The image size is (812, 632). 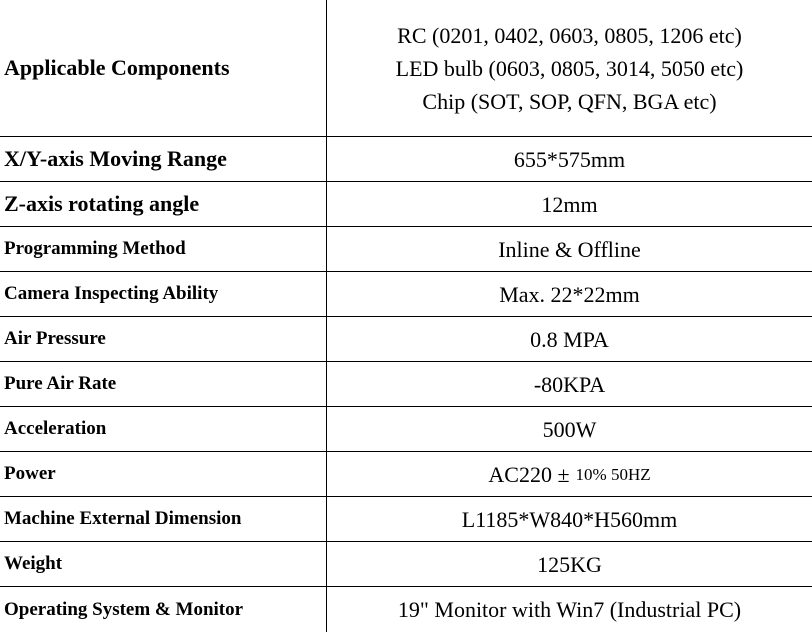 I want to click on value-text: 0.8 MPA, so click(x=569, y=339).